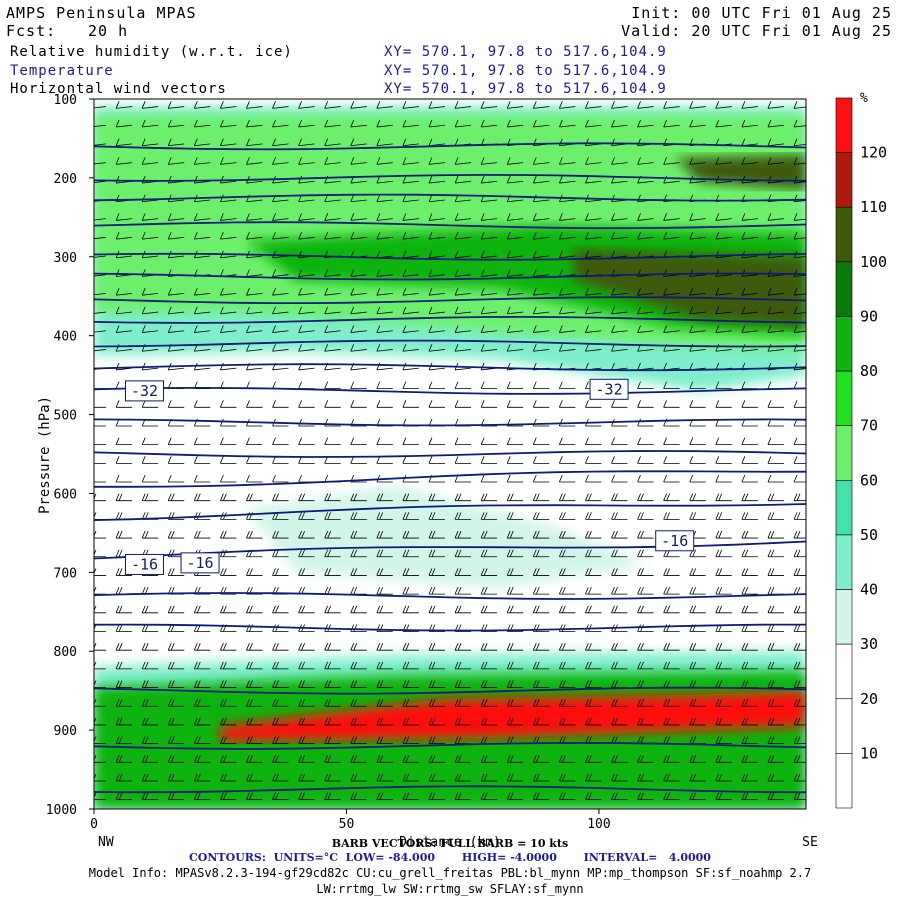 The height and width of the screenshot is (900, 900). What do you see at coordinates (118, 89) in the screenshot?
I see `field-wind-name: Horizontal wind vectors` at bounding box center [118, 89].